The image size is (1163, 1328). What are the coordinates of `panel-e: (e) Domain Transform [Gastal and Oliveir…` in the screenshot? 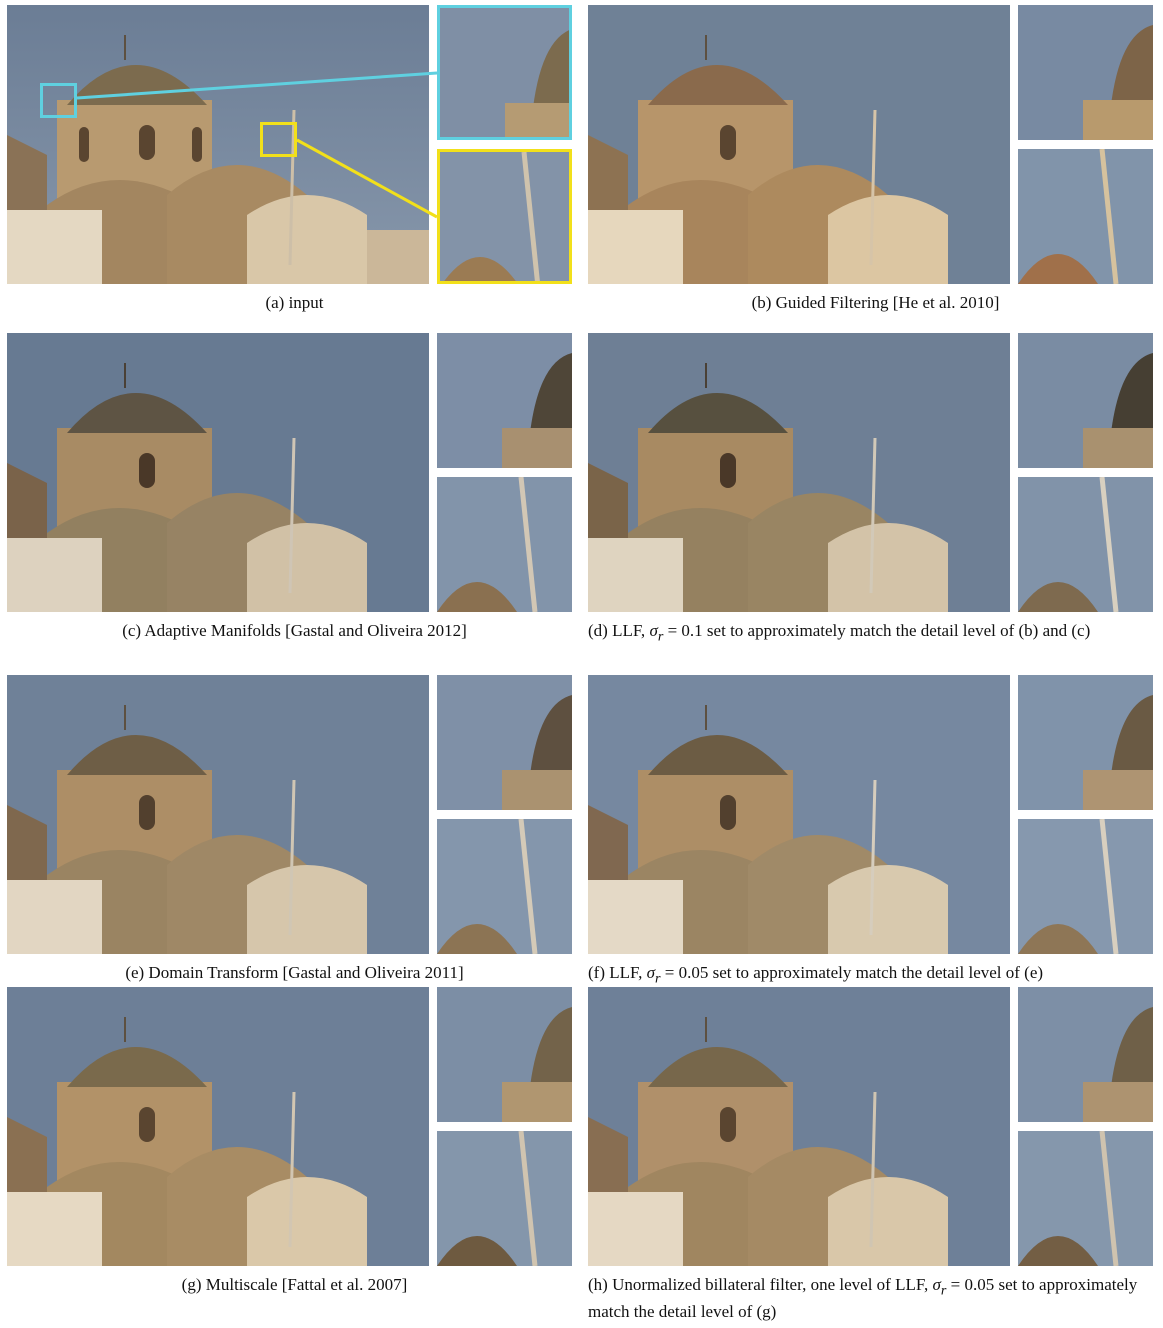 It's located at (289, 840).